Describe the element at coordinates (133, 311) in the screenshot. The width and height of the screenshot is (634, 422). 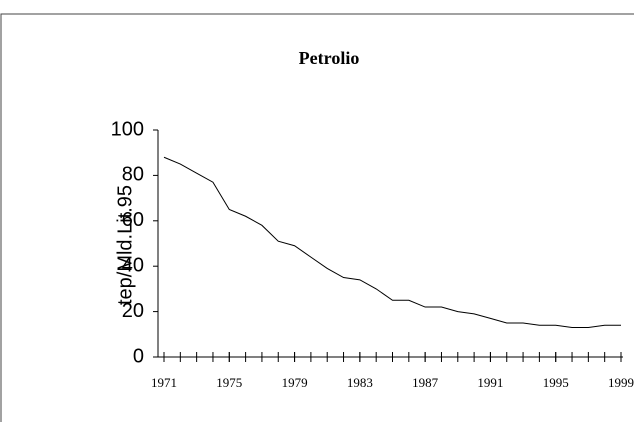
I see `y-tick-label: 20` at that location.